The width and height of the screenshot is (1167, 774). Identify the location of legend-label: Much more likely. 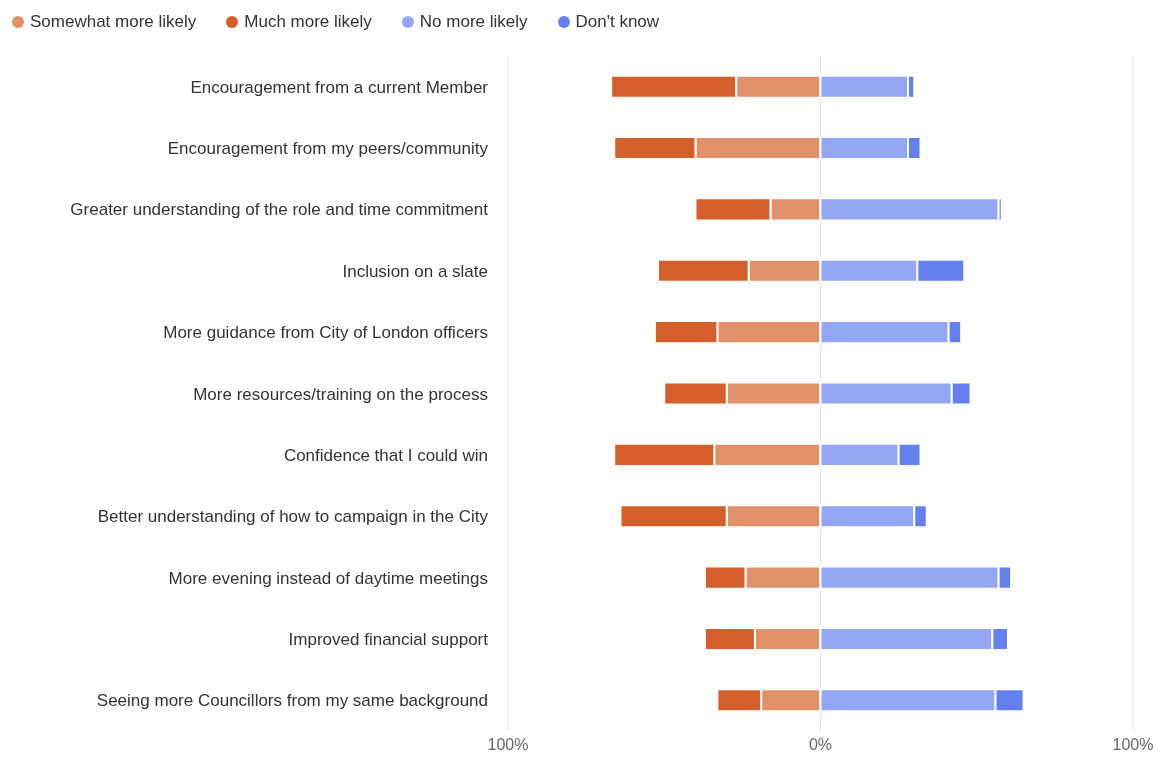
(307, 22).